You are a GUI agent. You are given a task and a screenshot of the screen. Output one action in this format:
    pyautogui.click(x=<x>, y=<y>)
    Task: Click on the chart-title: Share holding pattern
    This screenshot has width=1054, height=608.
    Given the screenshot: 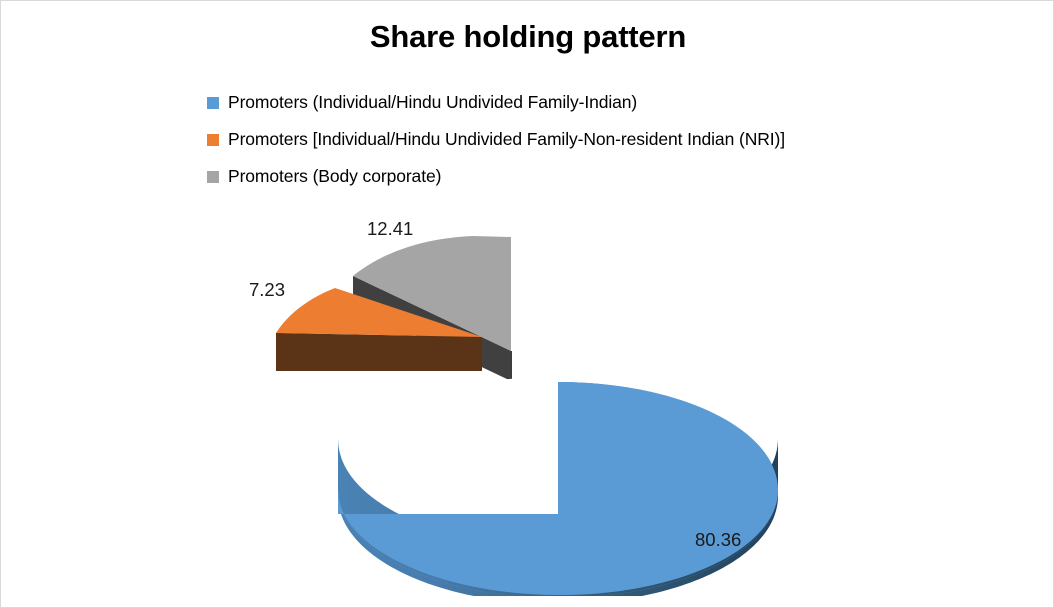 What is the action you would take?
    pyautogui.click(x=528, y=36)
    